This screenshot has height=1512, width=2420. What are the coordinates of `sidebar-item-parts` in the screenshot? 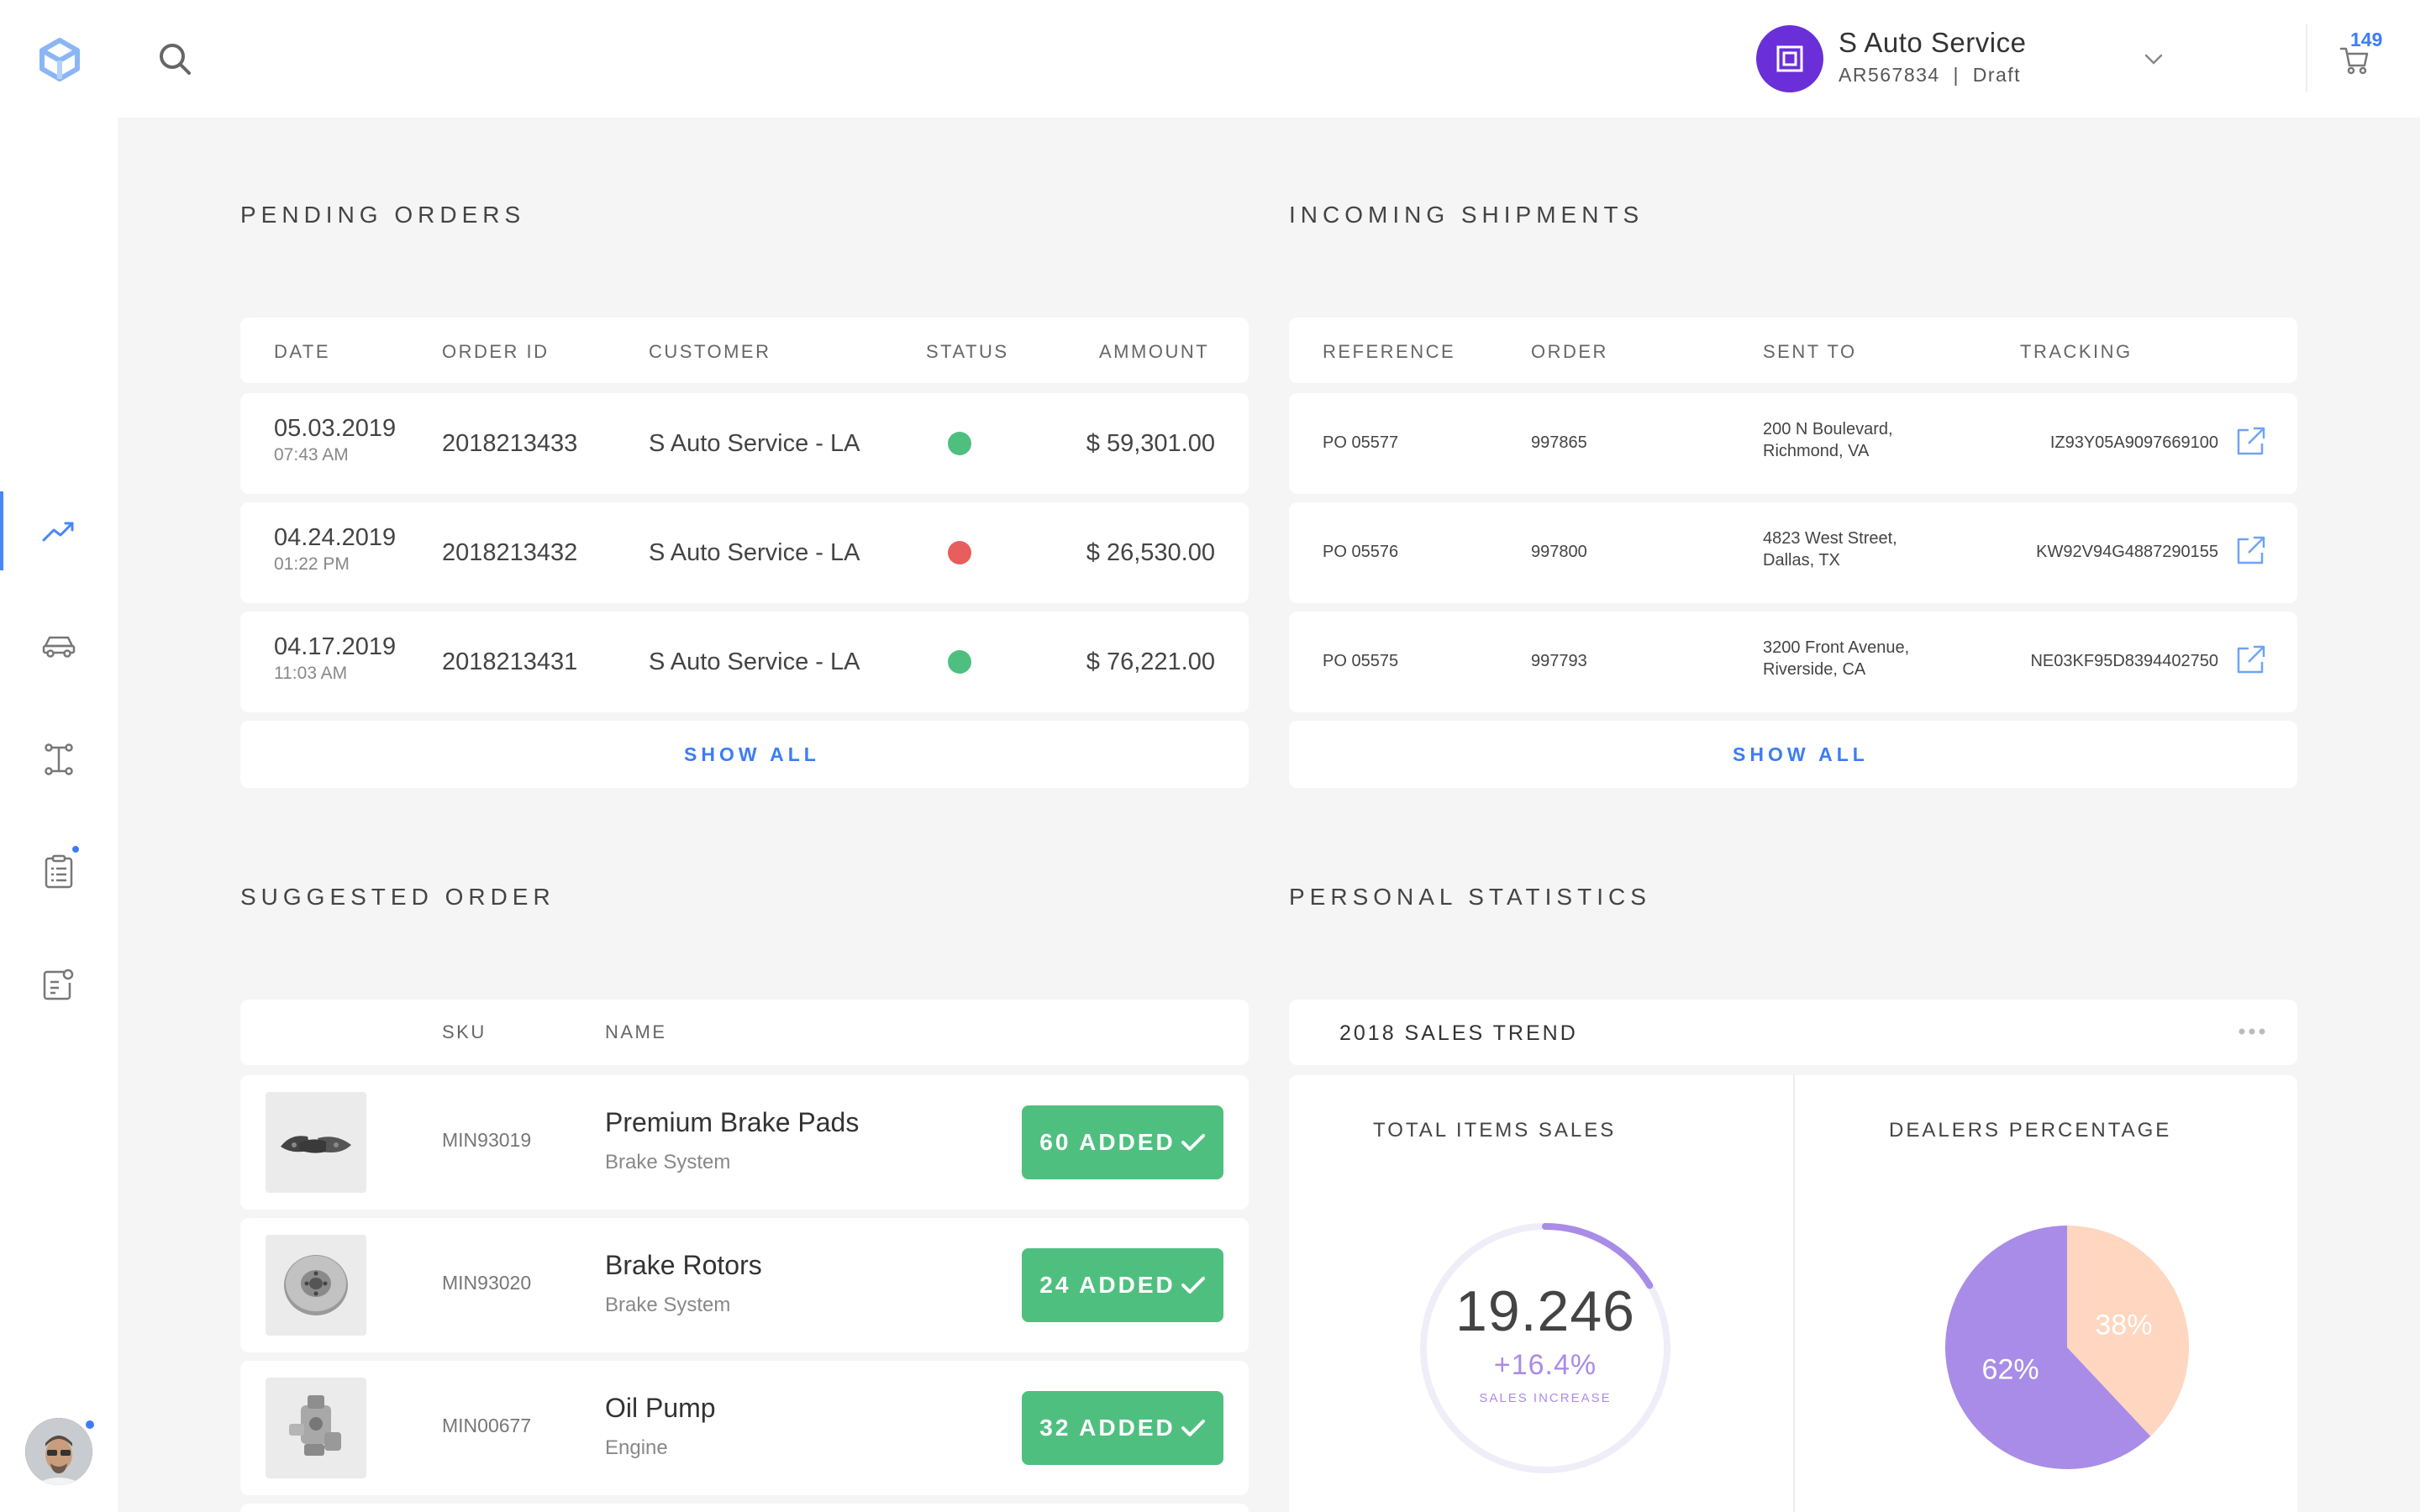 It's located at (59, 759).